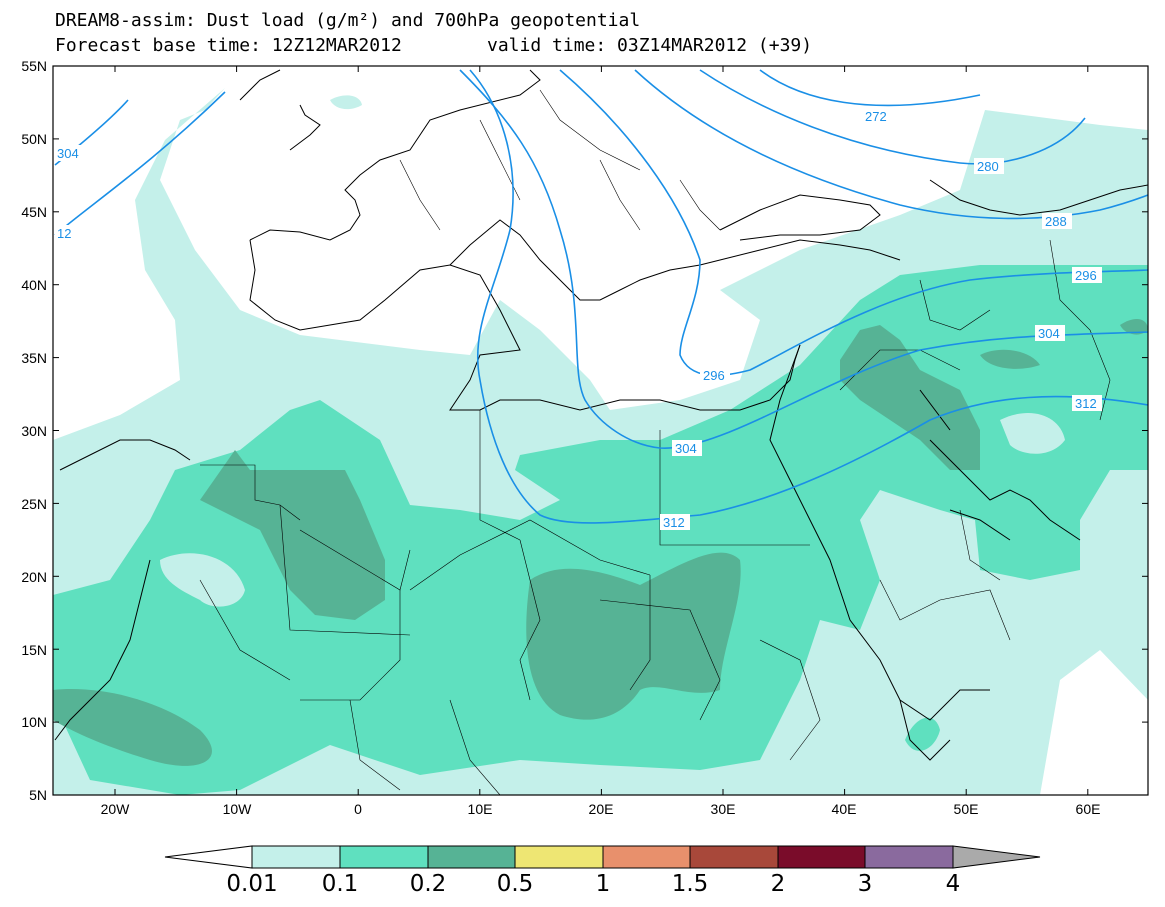 The image size is (1165, 907). I want to click on dust-region-heavy, so click(292, 535).